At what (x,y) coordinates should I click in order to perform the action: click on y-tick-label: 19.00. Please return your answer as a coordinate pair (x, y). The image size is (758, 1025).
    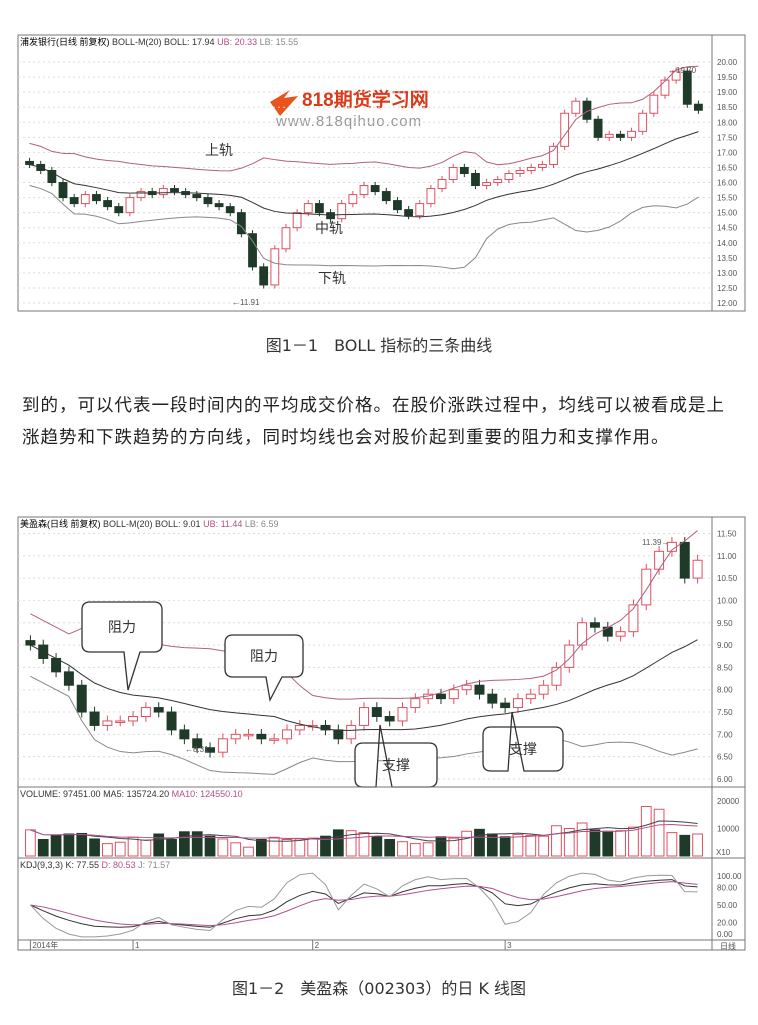
    Looking at the image, I should click on (727, 92).